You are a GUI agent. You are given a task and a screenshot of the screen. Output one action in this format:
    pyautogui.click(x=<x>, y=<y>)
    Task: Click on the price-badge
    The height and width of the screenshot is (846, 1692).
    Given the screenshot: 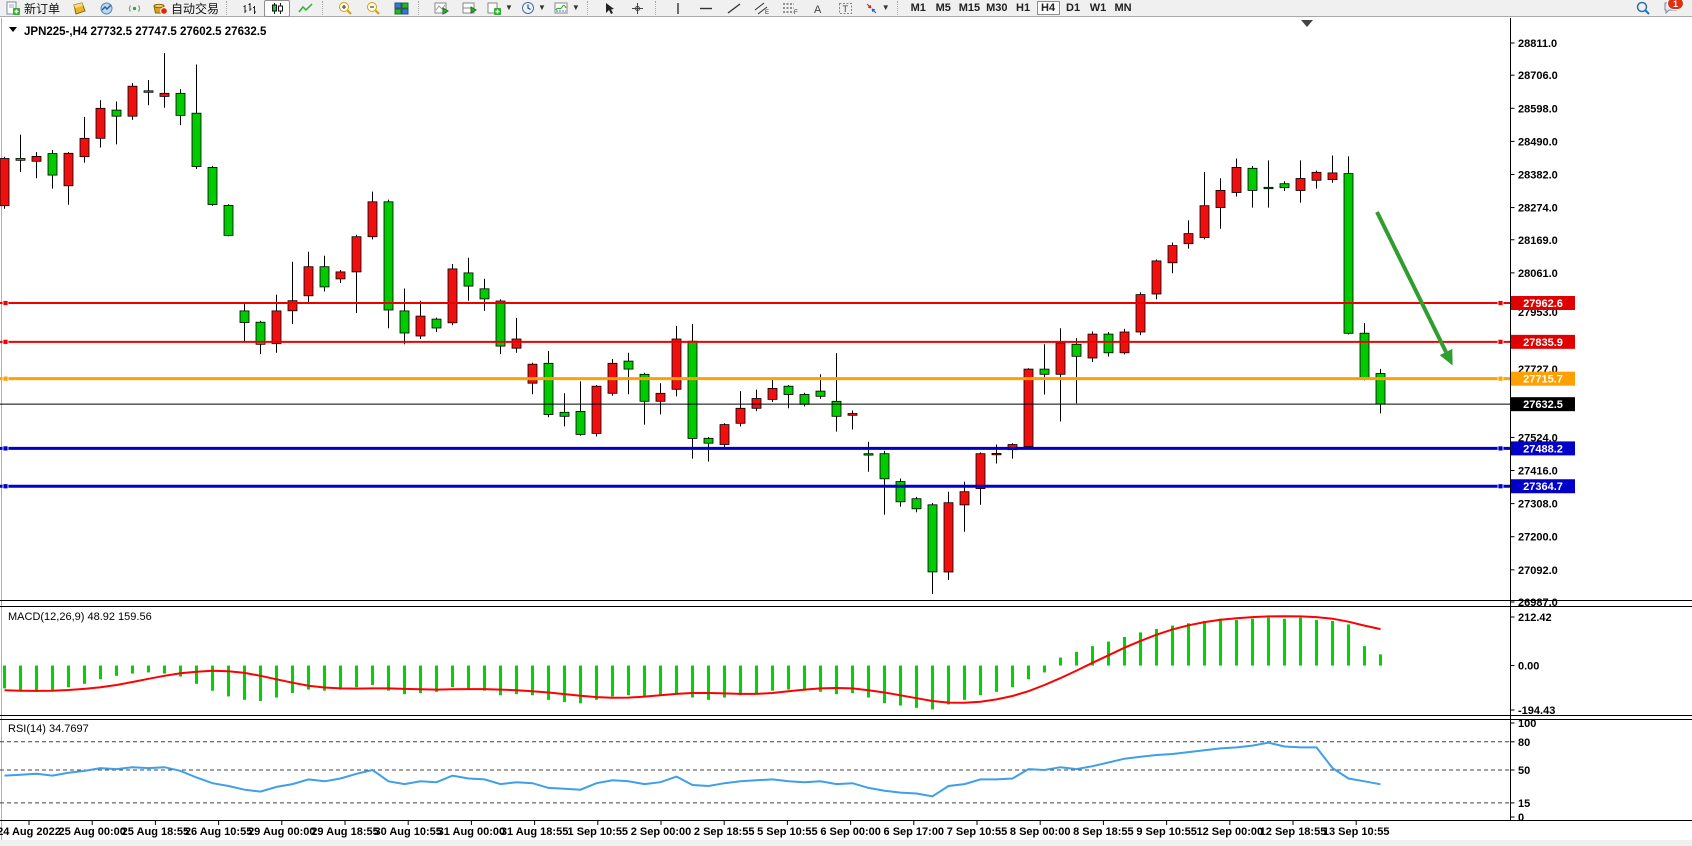 What is the action you would take?
    pyautogui.click(x=1543, y=378)
    